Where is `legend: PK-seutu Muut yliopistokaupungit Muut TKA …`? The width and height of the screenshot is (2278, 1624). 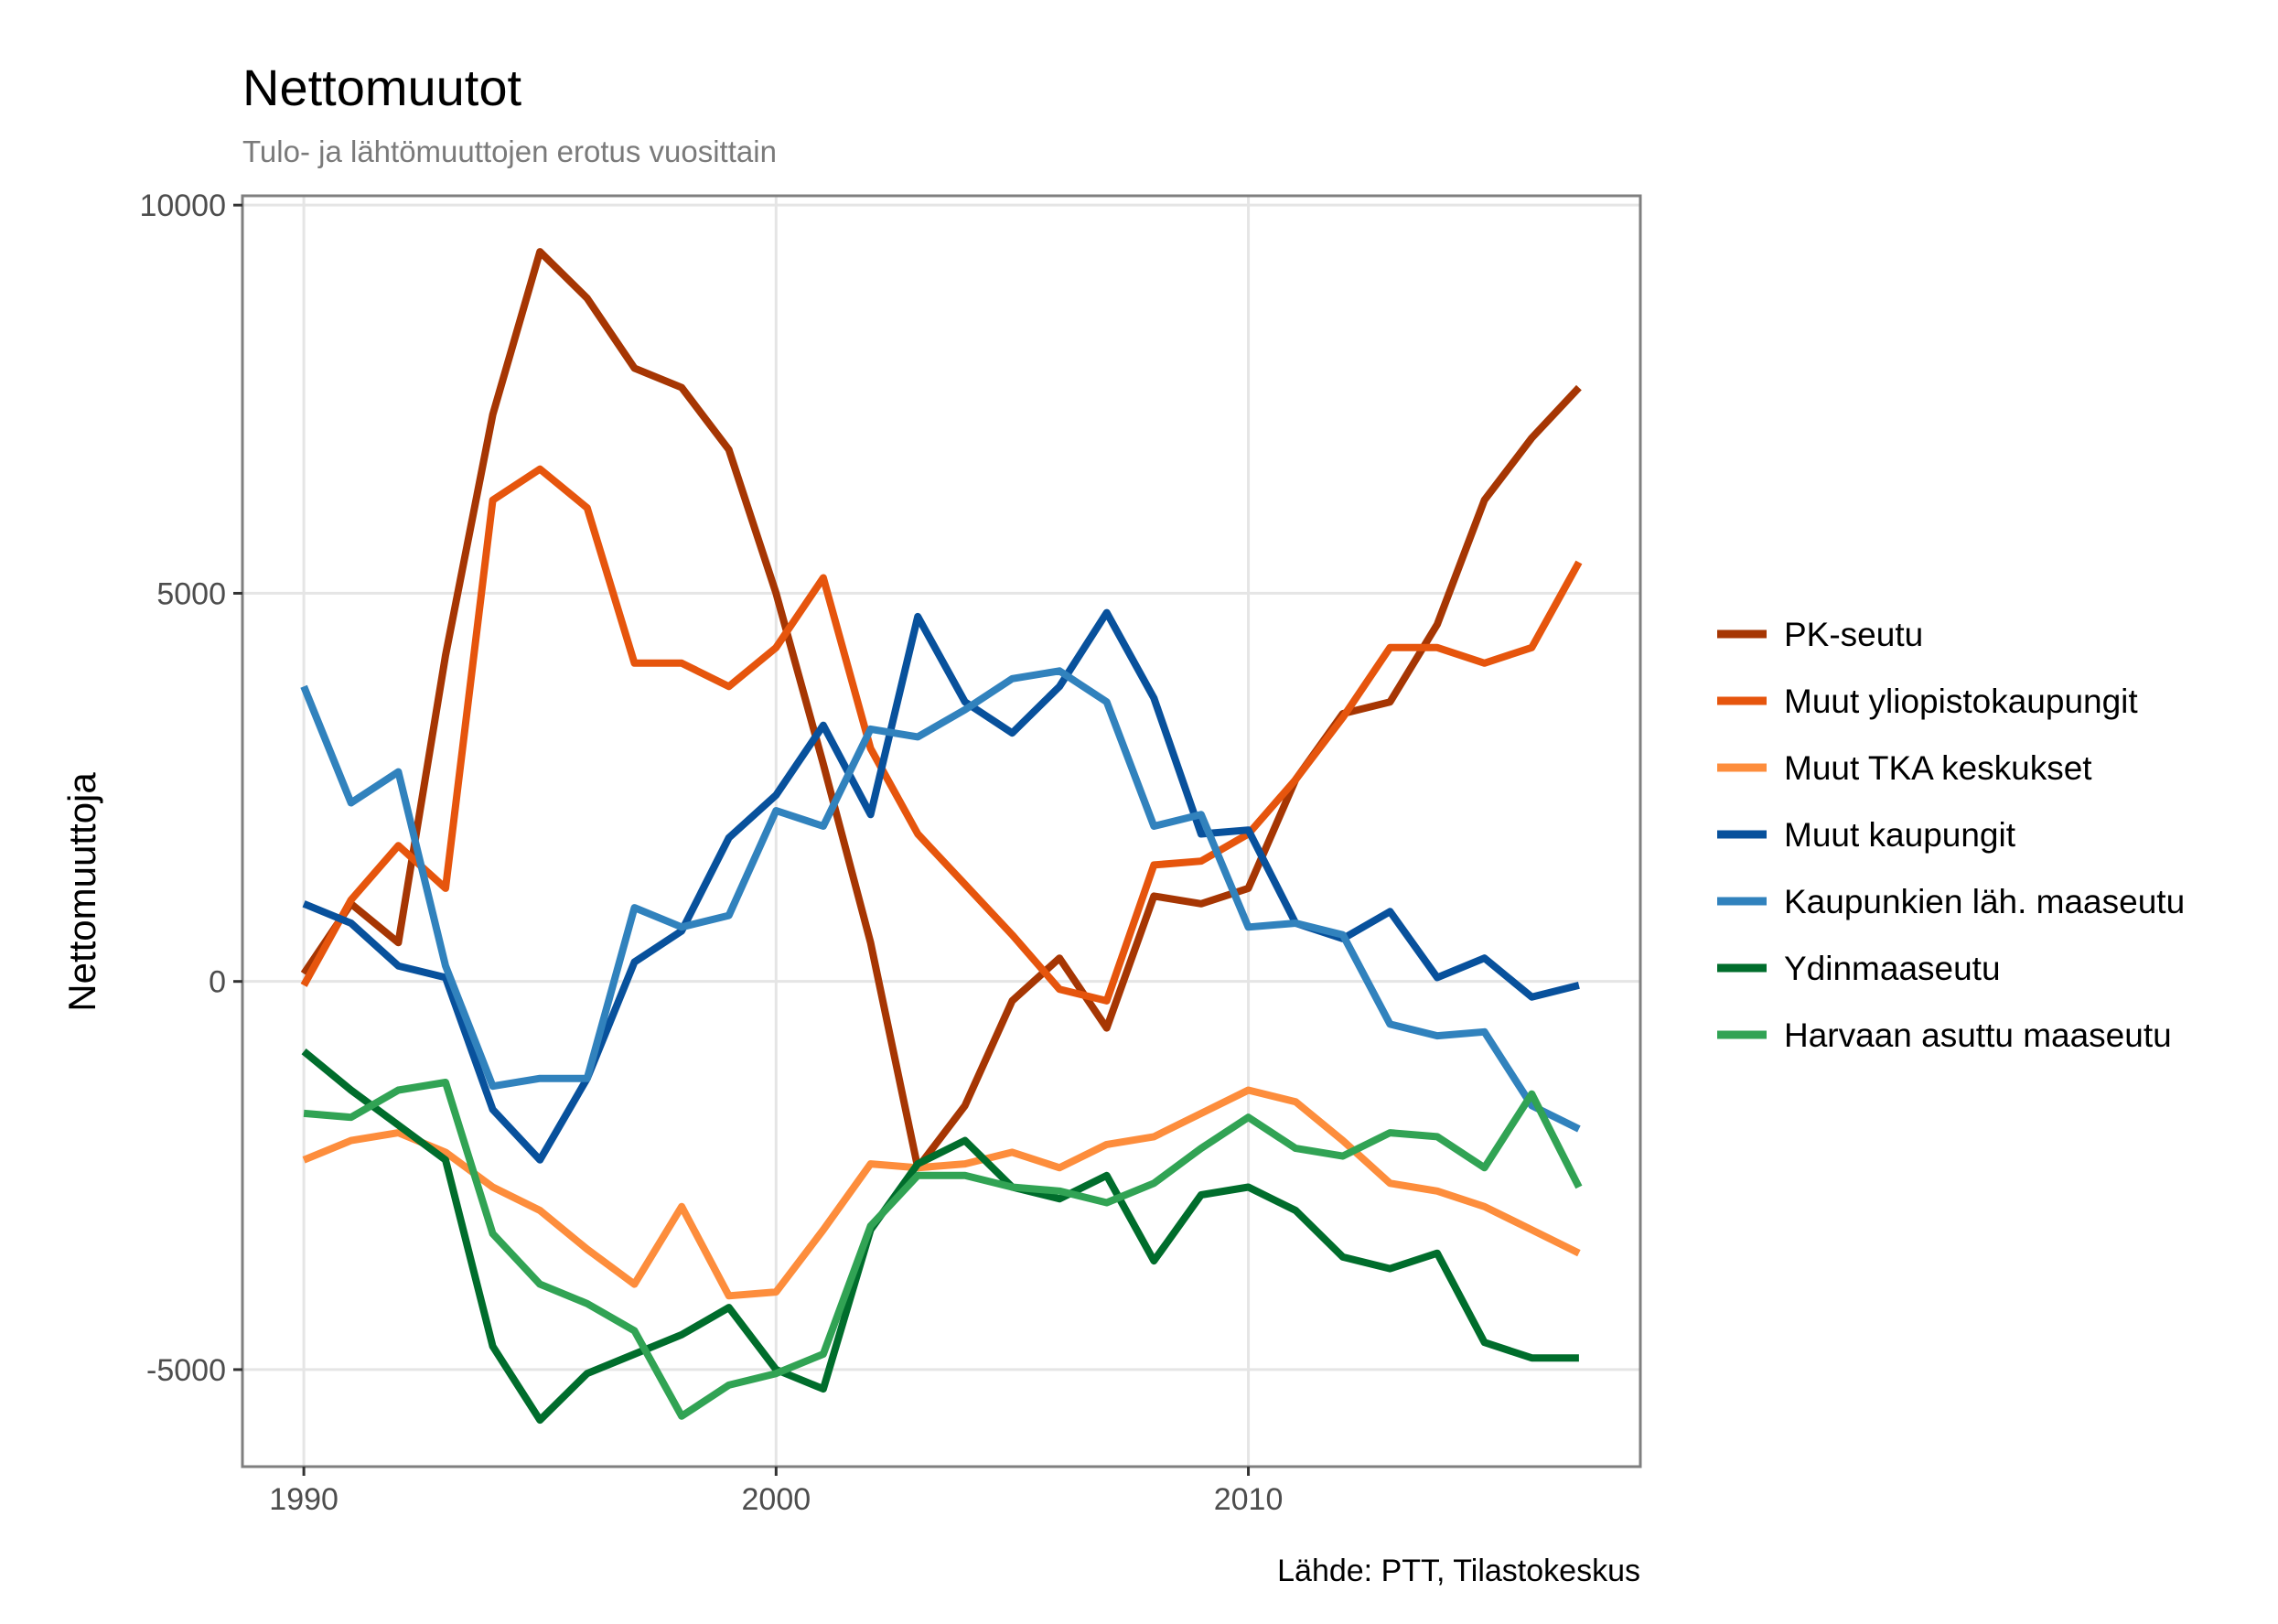
legend: PK-seutu Muut yliopistokaupungit Muut TKA … is located at coordinates (1951, 835).